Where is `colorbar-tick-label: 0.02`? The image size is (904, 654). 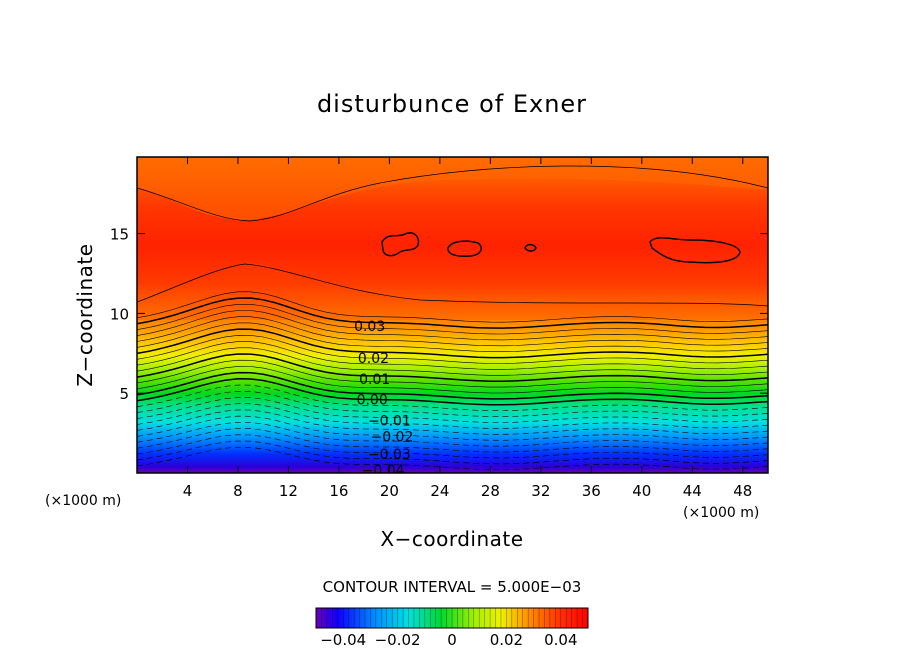
colorbar-tick-label: 0.02 is located at coordinates (506, 640).